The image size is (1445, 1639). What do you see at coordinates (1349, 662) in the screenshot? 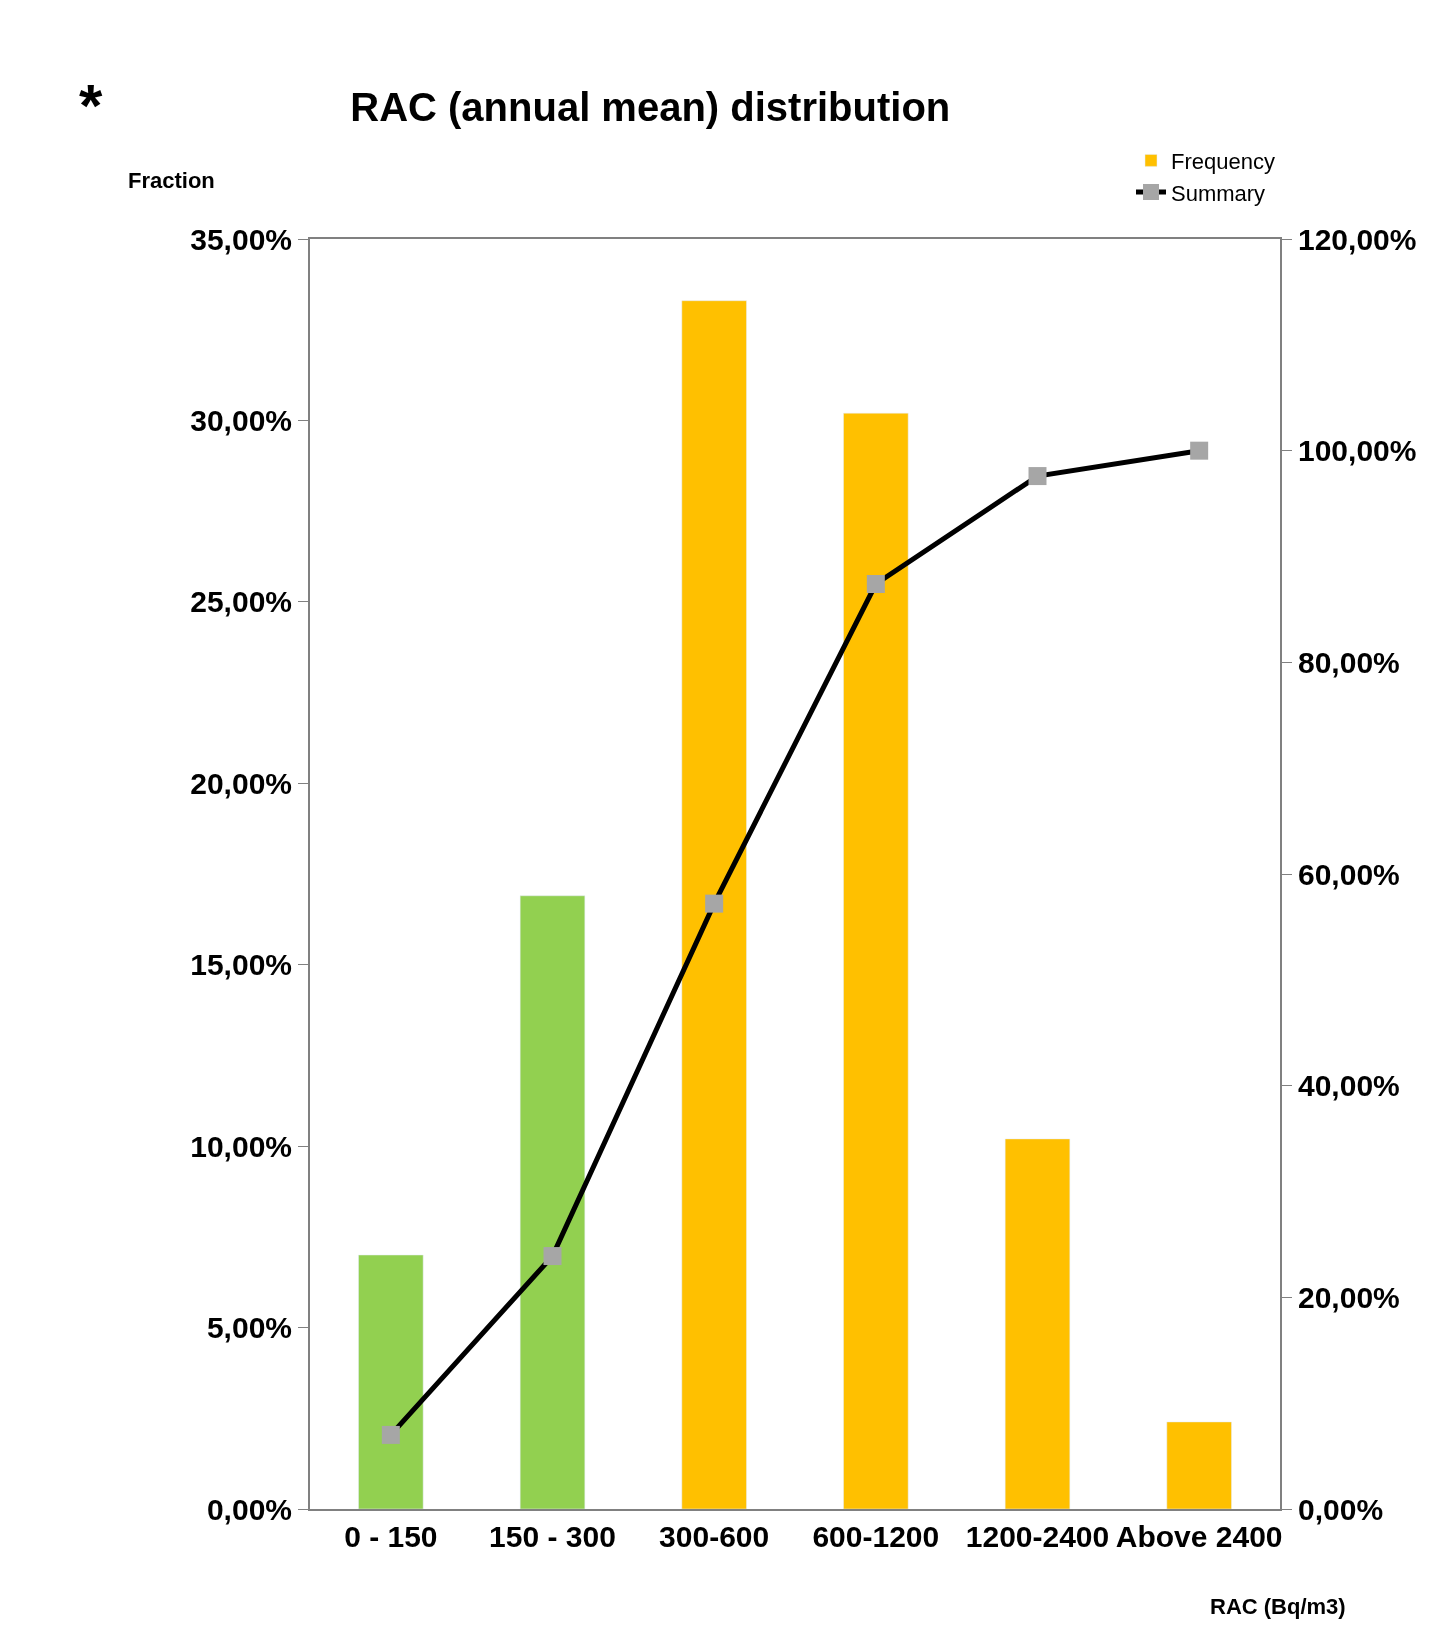
I see `y2-tick-label: 80,00%` at bounding box center [1349, 662].